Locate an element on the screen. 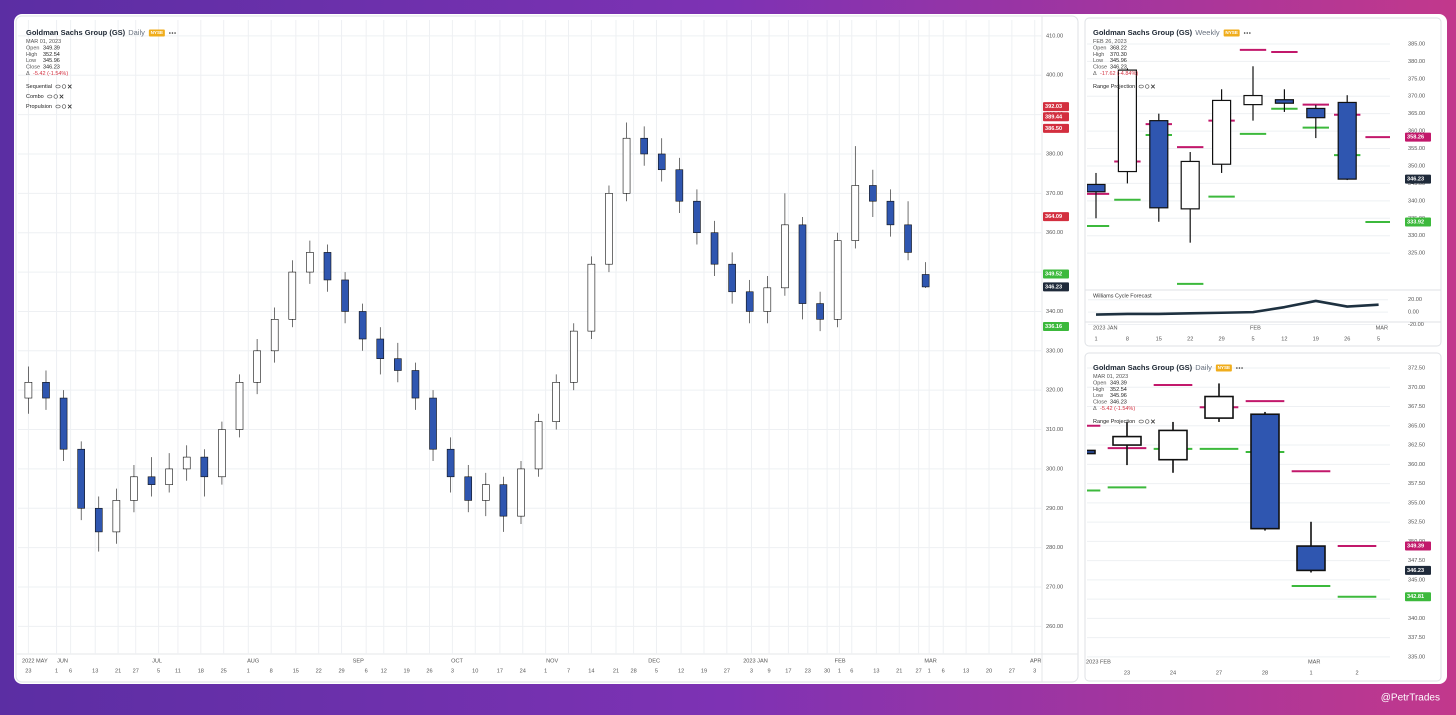  x-tick-label: 9 is located at coordinates (769, 671).